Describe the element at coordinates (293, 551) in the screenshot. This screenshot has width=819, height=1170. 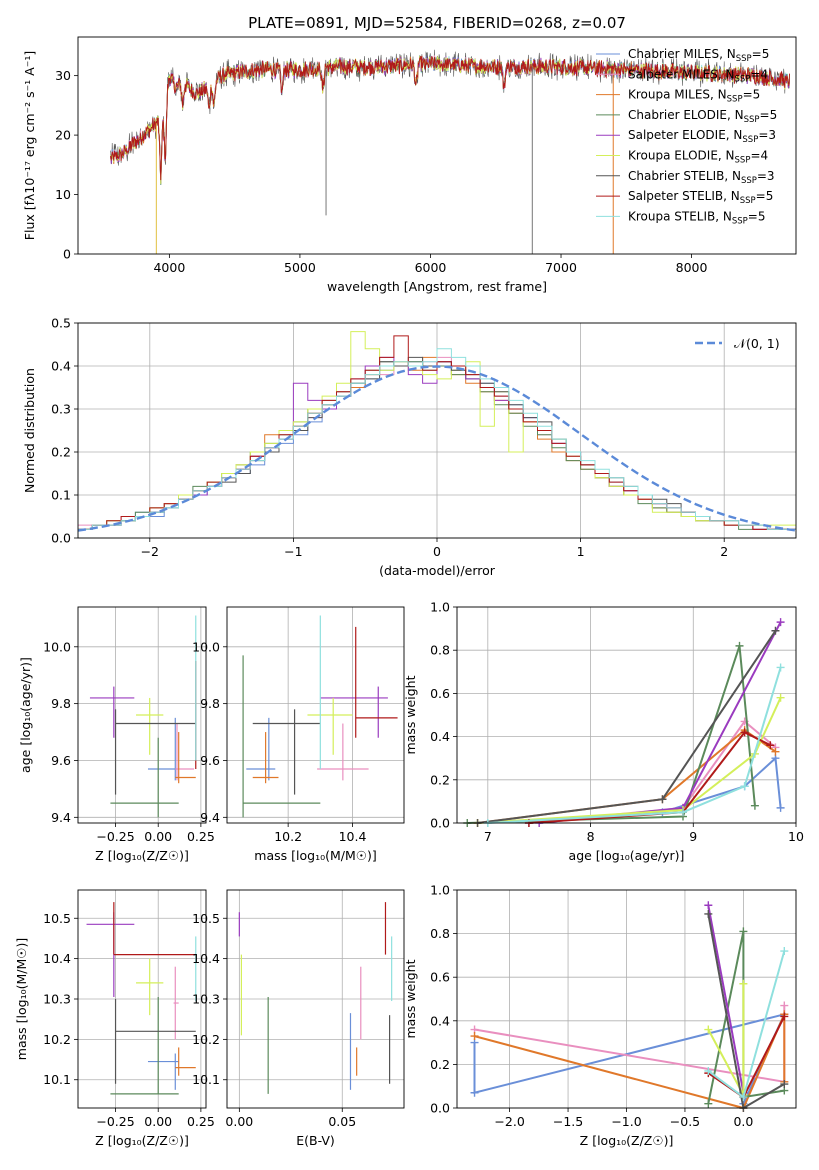
I see `x-tick-label: −1` at that location.